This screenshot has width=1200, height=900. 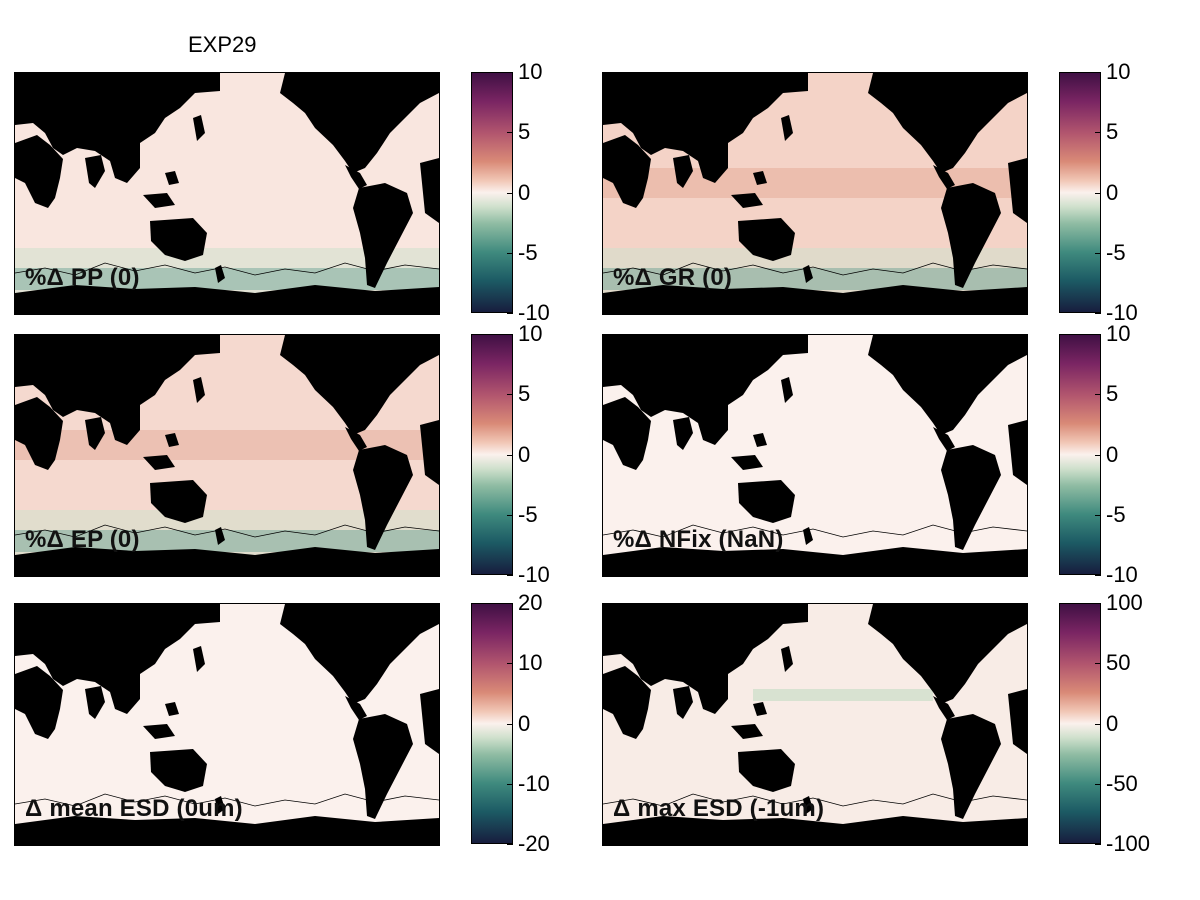 I want to click on colorbar-tick-label: -50, so click(x=1122, y=783).